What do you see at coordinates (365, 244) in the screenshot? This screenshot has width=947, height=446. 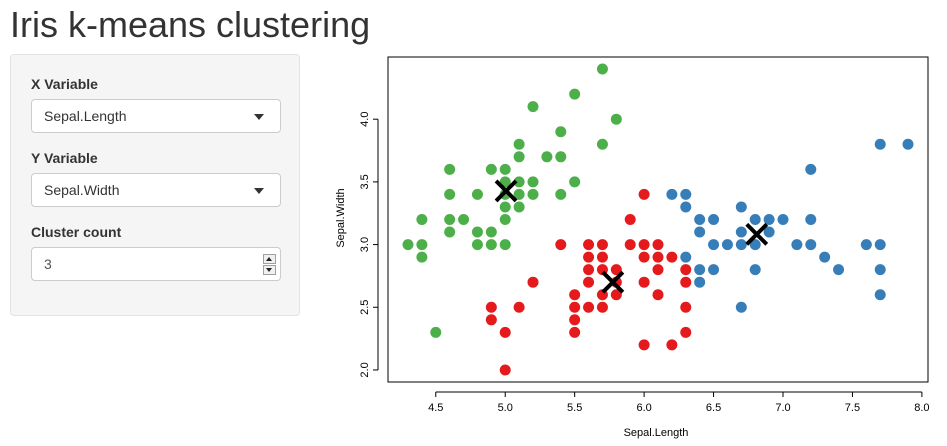 I see `y-tick-label: 3.0` at bounding box center [365, 244].